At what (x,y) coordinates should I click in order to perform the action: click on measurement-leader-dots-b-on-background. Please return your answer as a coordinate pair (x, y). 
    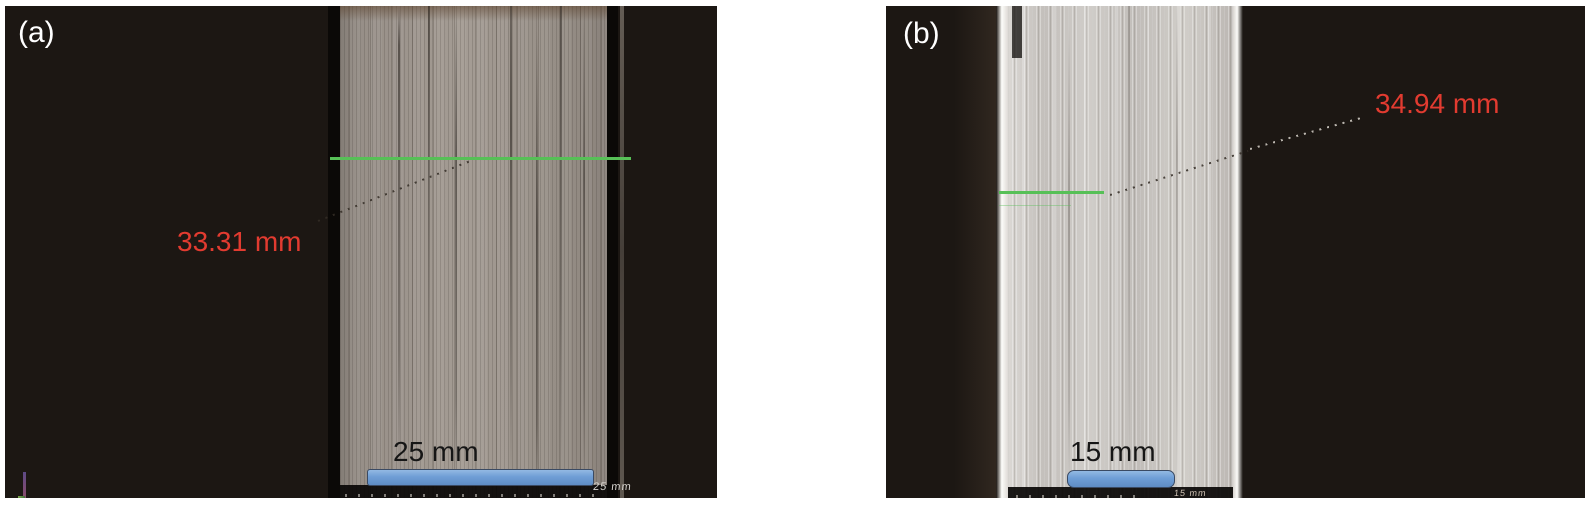
    Looking at the image, I should click on (1307, 133).